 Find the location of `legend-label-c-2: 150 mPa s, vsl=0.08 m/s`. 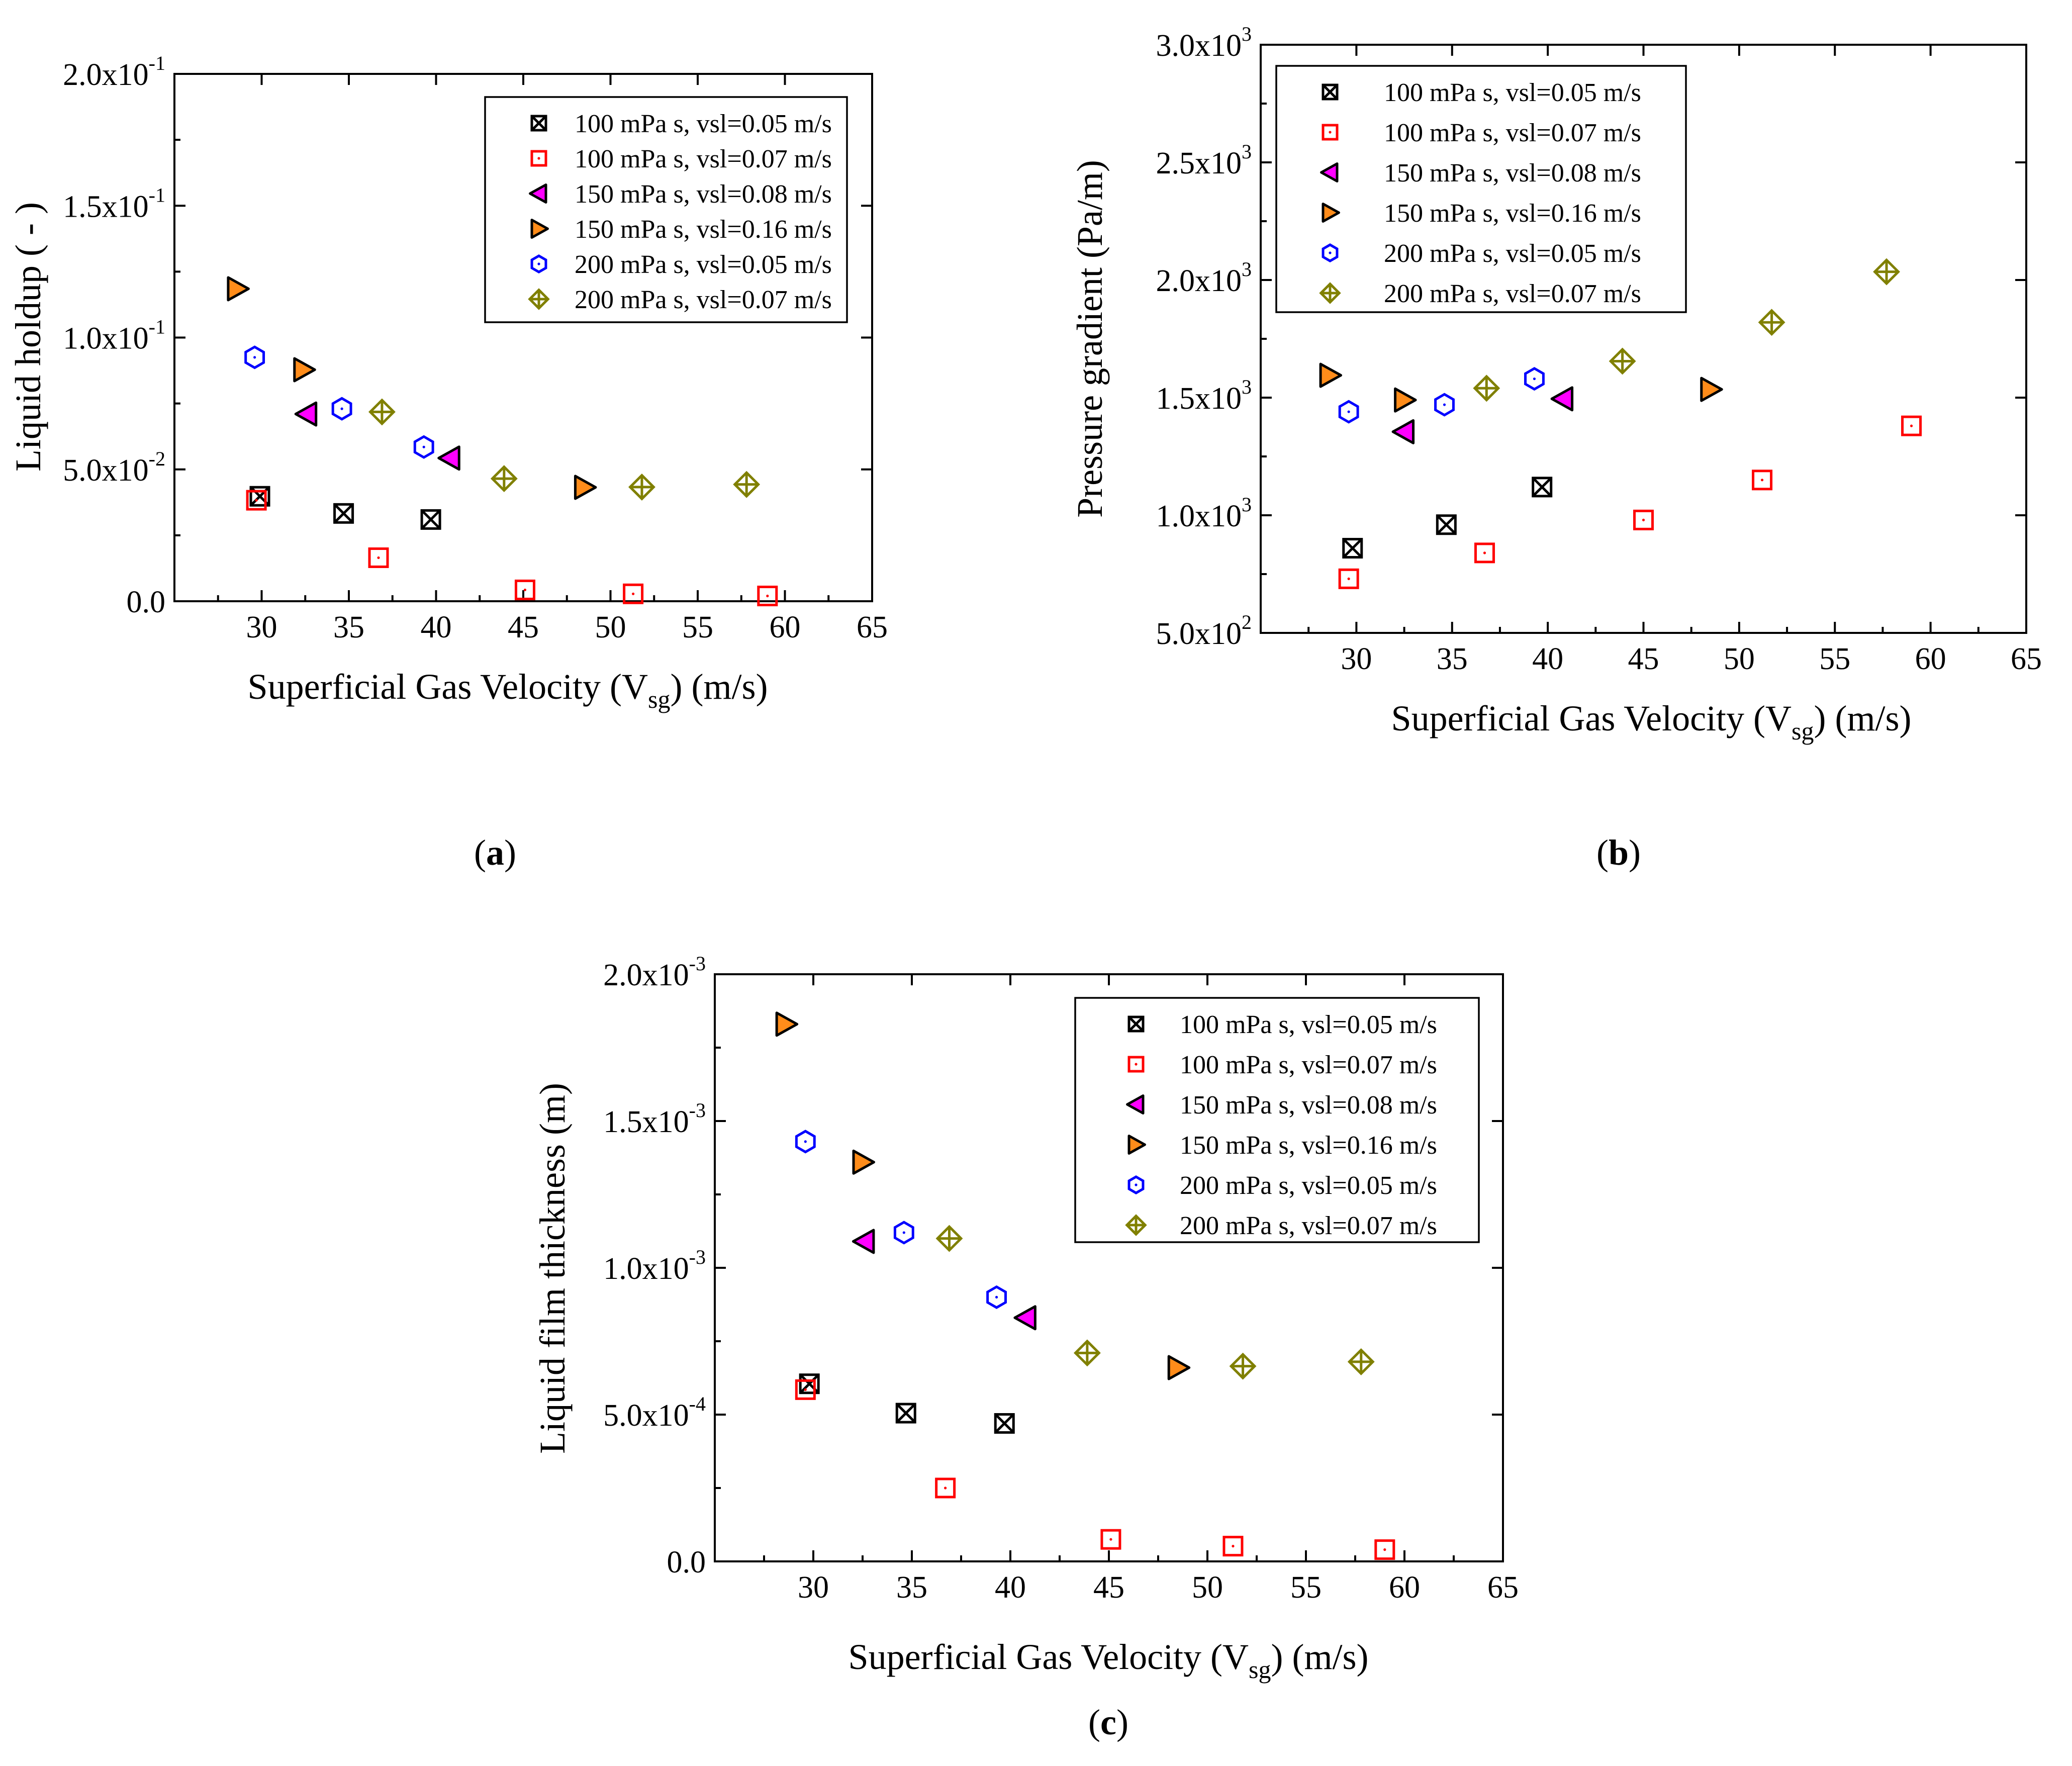

legend-label-c-2: 150 mPa s, vsl=0.08 m/s is located at coordinates (1308, 1105).